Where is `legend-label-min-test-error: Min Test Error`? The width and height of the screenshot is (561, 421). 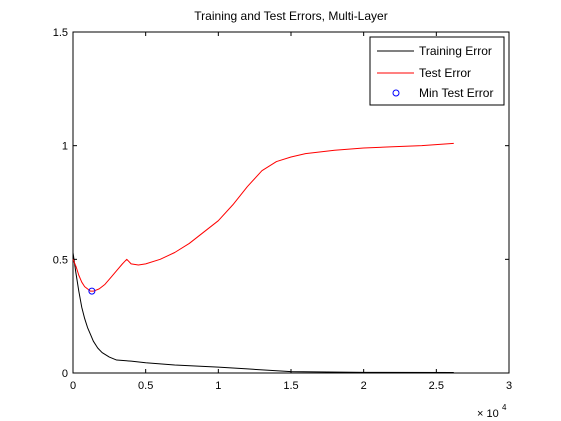 legend-label-min-test-error: Min Test Error is located at coordinates (456, 93).